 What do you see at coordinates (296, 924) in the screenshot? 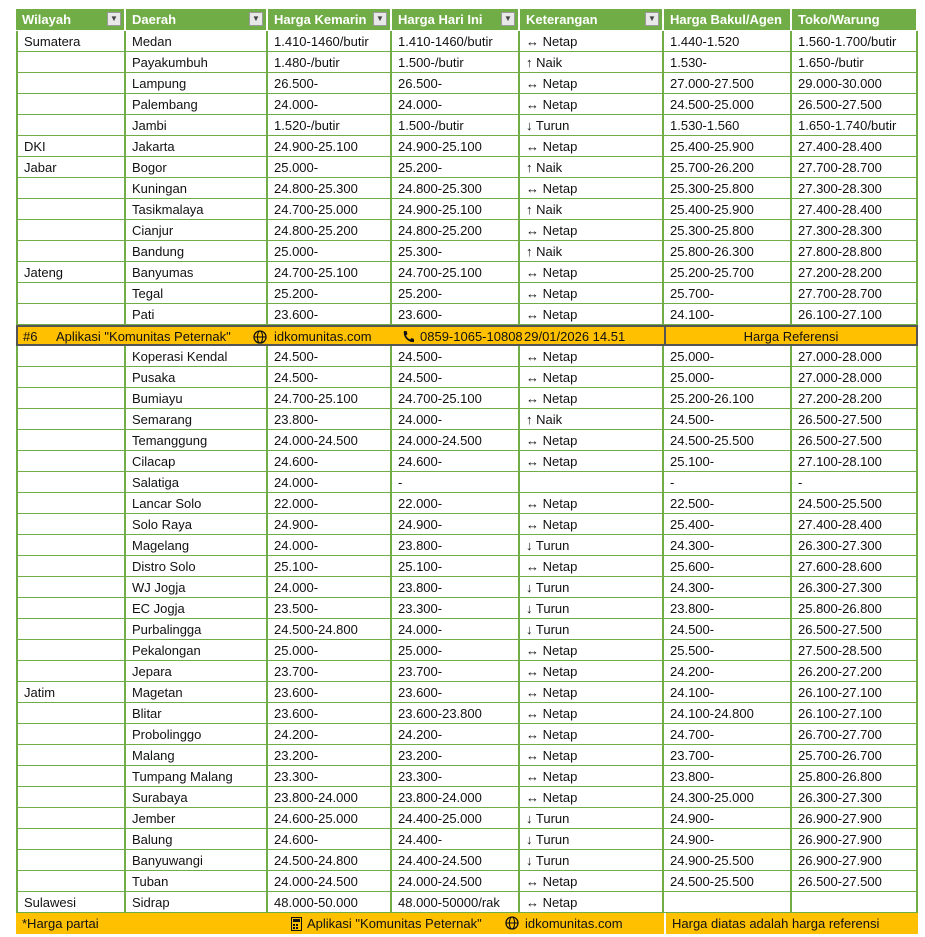
I see `calculator-icon` at bounding box center [296, 924].